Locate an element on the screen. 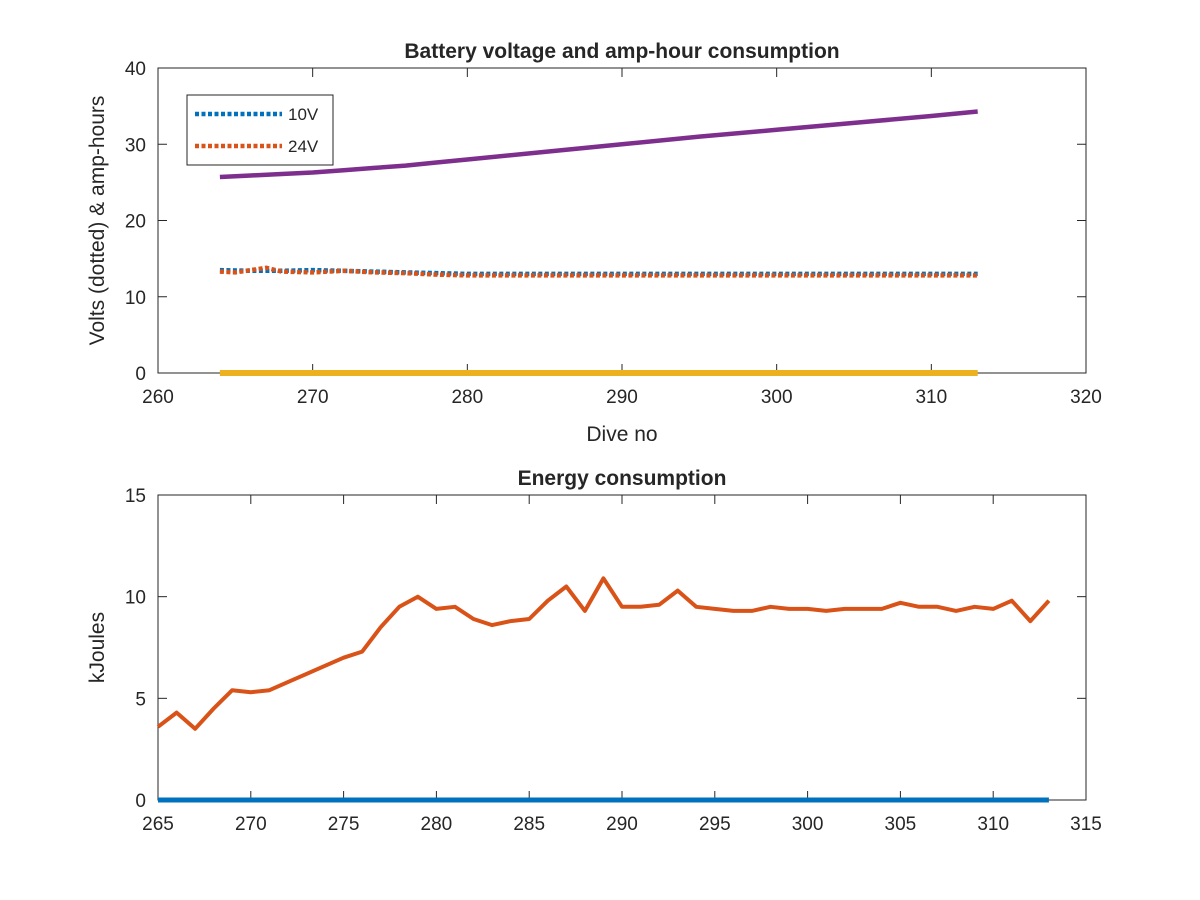 The height and width of the screenshot is (900, 1200). x-tick-label: 320 is located at coordinates (1086, 397).